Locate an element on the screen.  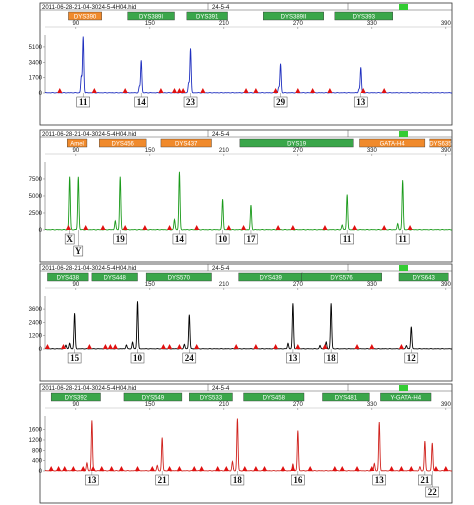
y-tick-label: 7500 is located at coordinates (36, 180).